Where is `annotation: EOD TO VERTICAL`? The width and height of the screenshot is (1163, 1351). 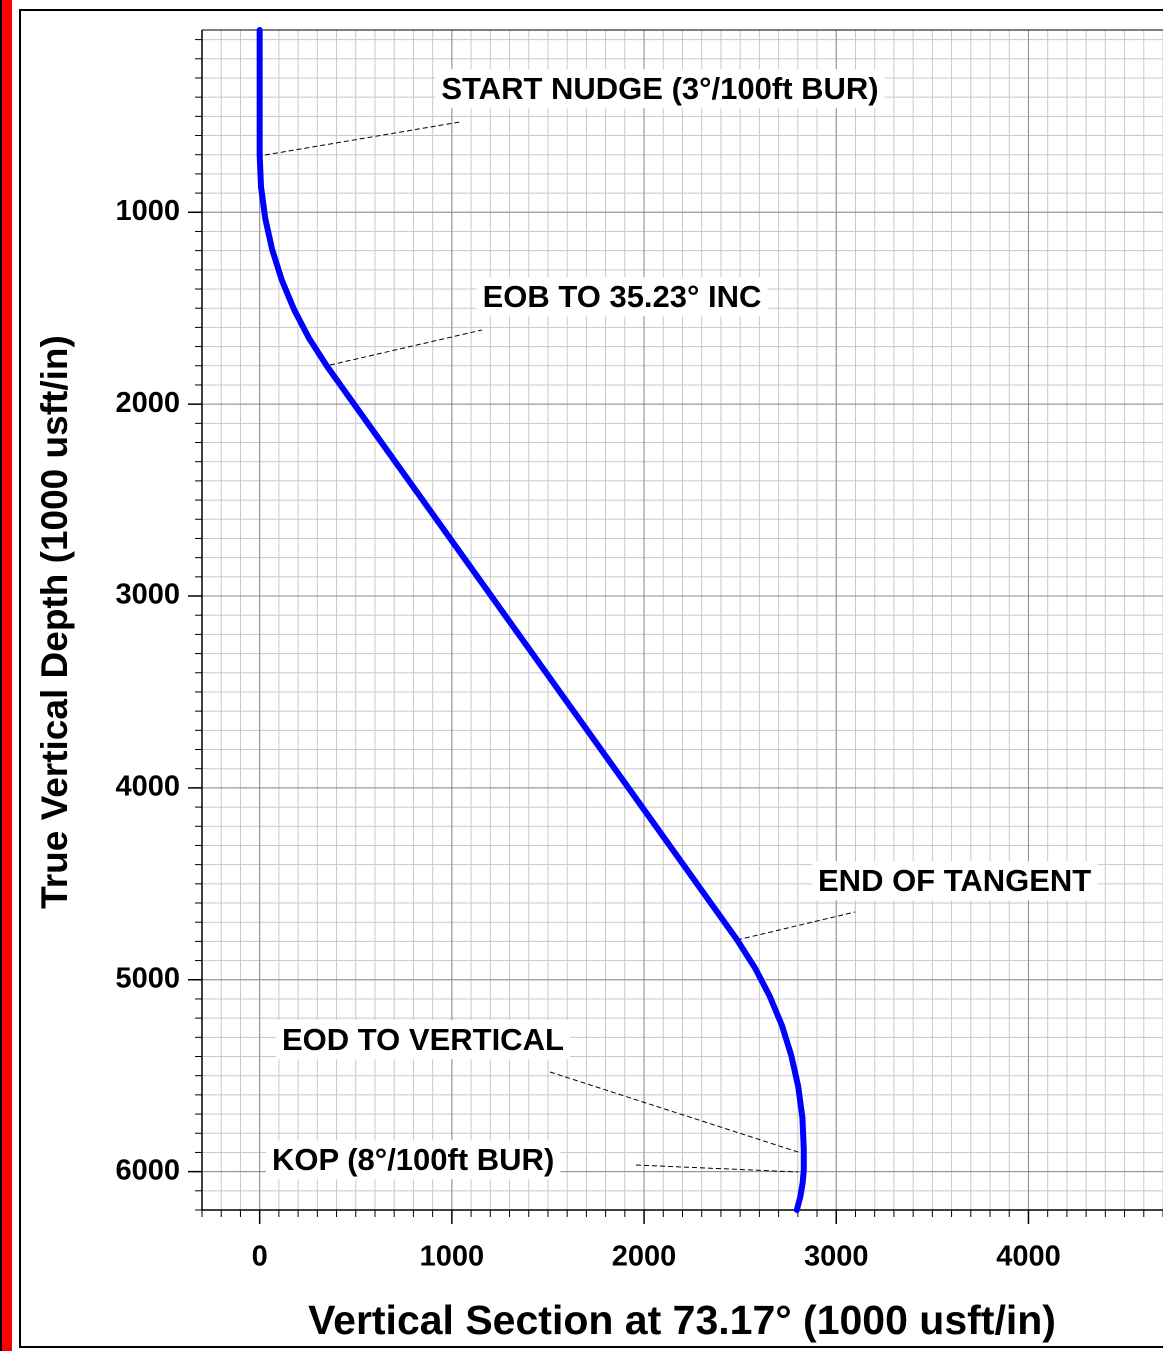
annotation: EOD TO VERTICAL is located at coordinates (423, 1039).